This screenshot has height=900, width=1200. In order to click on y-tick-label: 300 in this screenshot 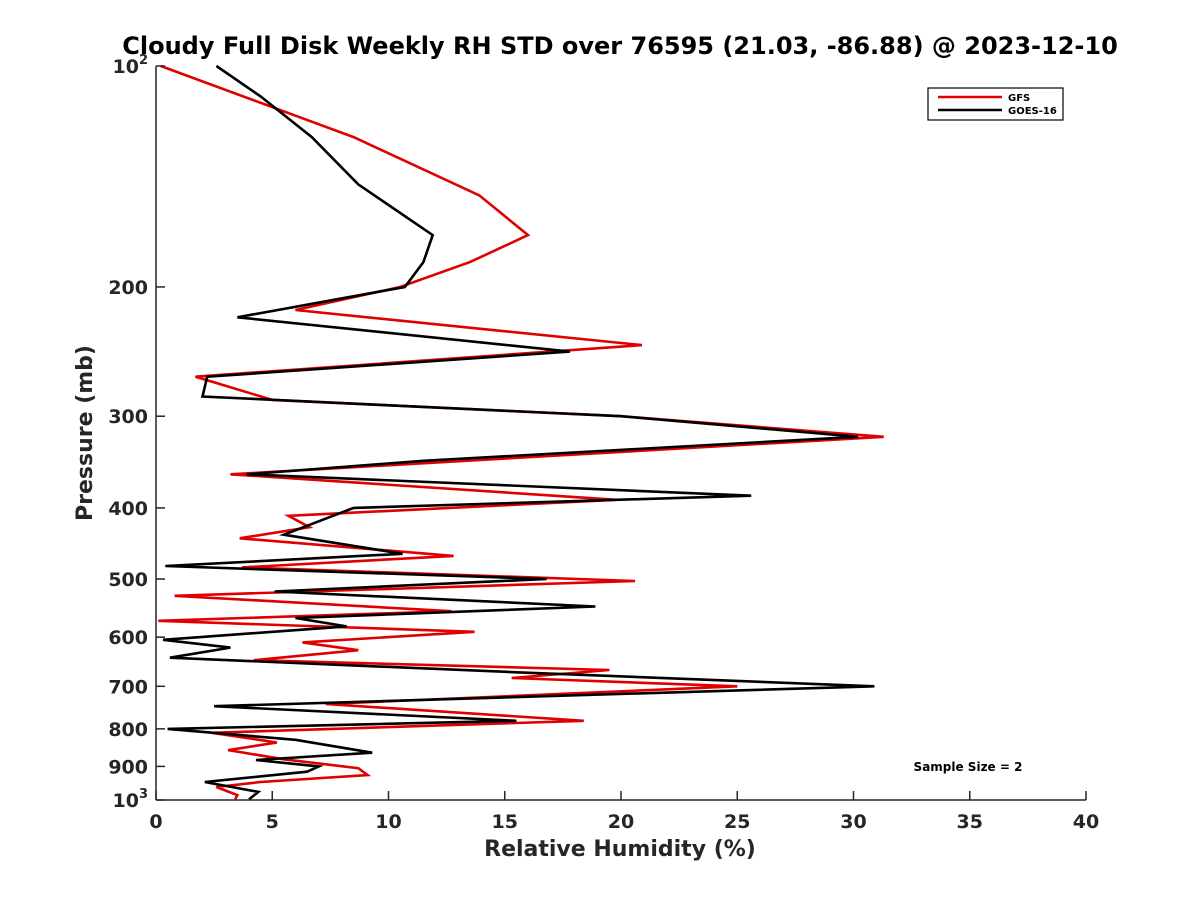, I will do `click(128, 417)`.